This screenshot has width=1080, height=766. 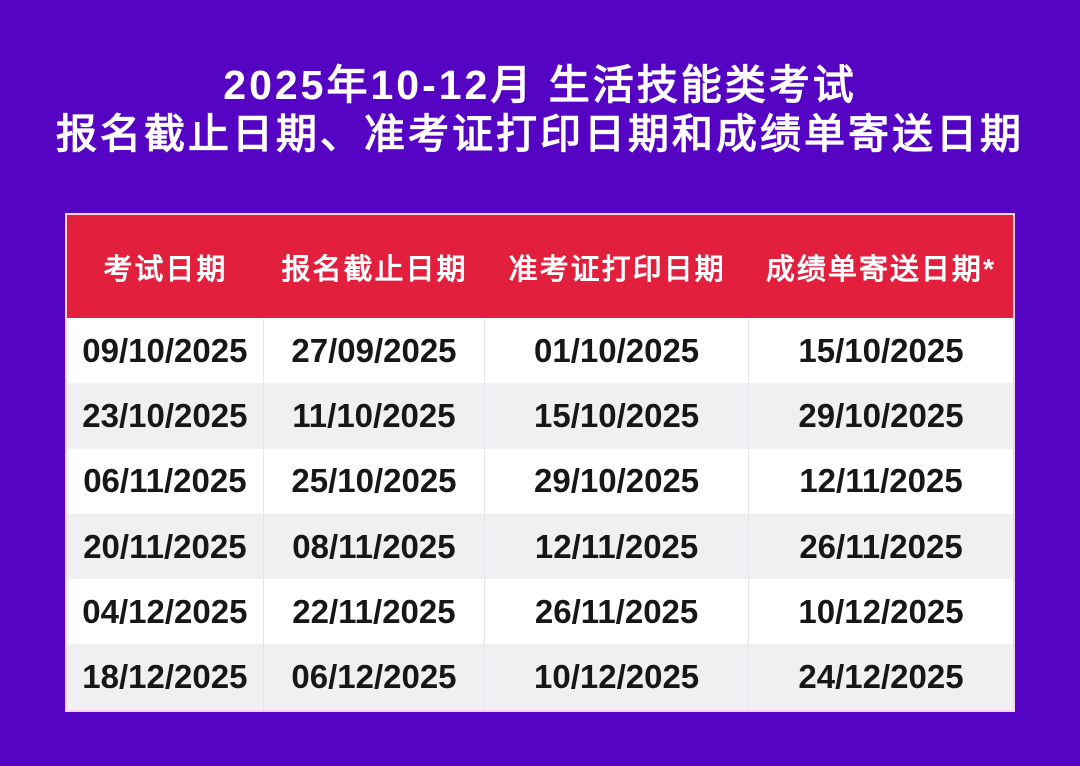 I want to click on title-line-1: 2025年10-12月 生活技能类考试, so click(x=540, y=85).